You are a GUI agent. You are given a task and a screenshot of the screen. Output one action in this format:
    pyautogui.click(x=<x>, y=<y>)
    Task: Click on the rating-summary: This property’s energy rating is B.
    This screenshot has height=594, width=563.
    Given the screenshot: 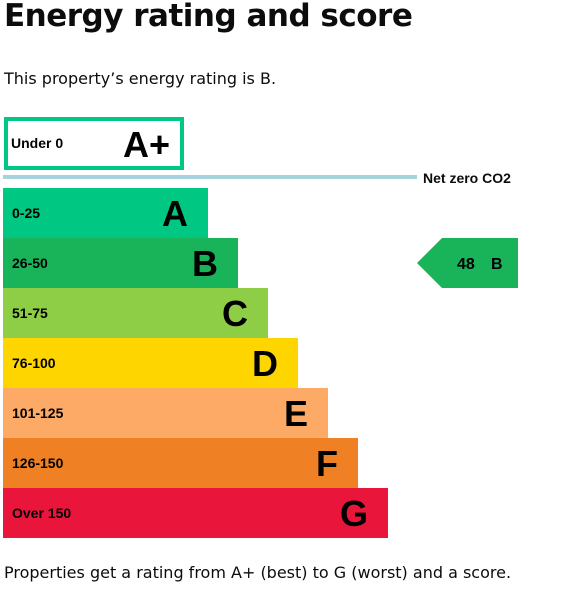 What is the action you would take?
    pyautogui.click(x=140, y=78)
    